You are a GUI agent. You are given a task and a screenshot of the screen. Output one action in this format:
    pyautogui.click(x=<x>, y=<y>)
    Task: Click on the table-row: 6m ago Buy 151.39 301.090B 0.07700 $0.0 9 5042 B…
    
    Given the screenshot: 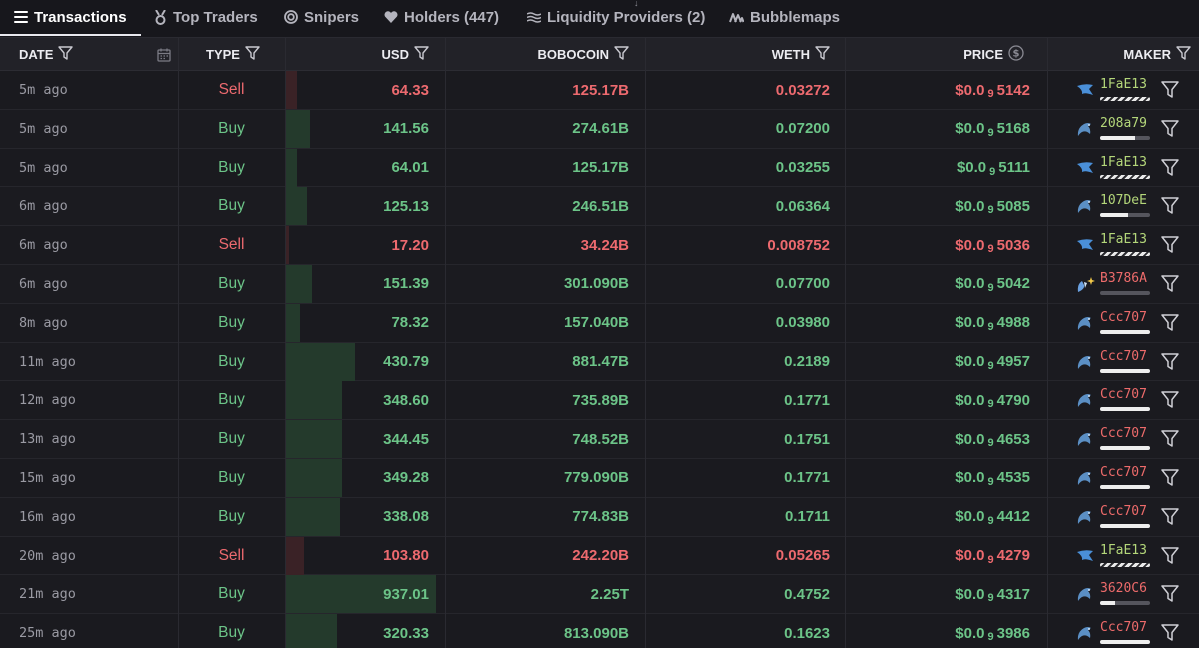 What is the action you would take?
    pyautogui.click(x=599, y=284)
    